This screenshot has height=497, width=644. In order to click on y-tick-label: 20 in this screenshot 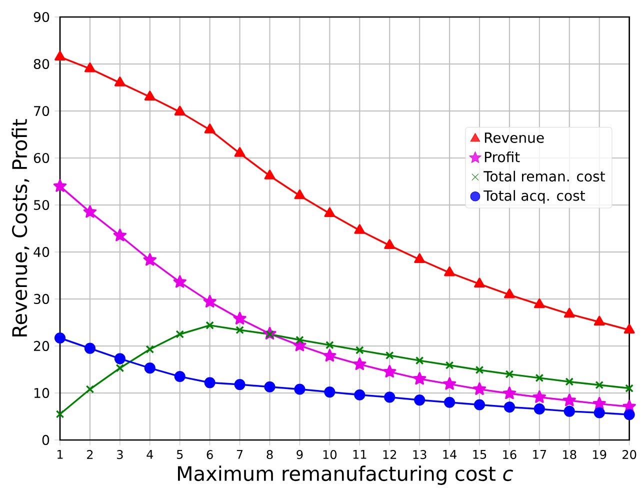, I will do `click(42, 346)`.